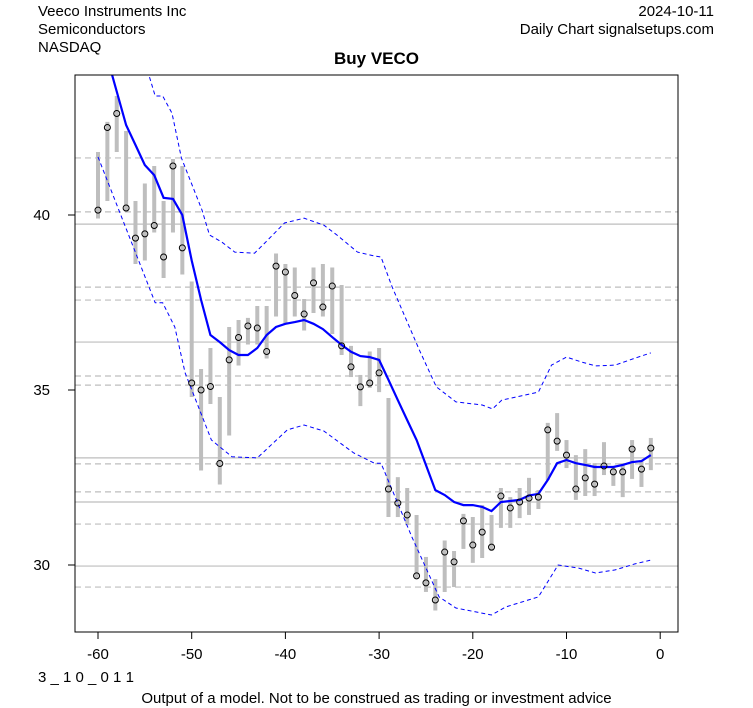  Describe the element at coordinates (616, 29) in the screenshot. I see `chart-source: Daily Chart signalsetups.com` at that location.